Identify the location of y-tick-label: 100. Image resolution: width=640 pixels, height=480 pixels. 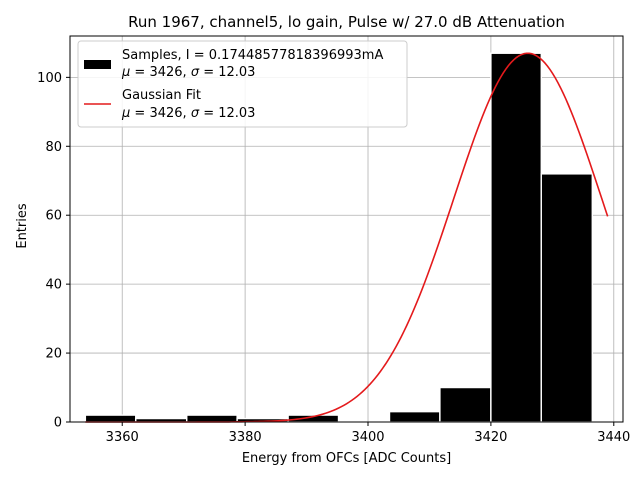
(49, 78).